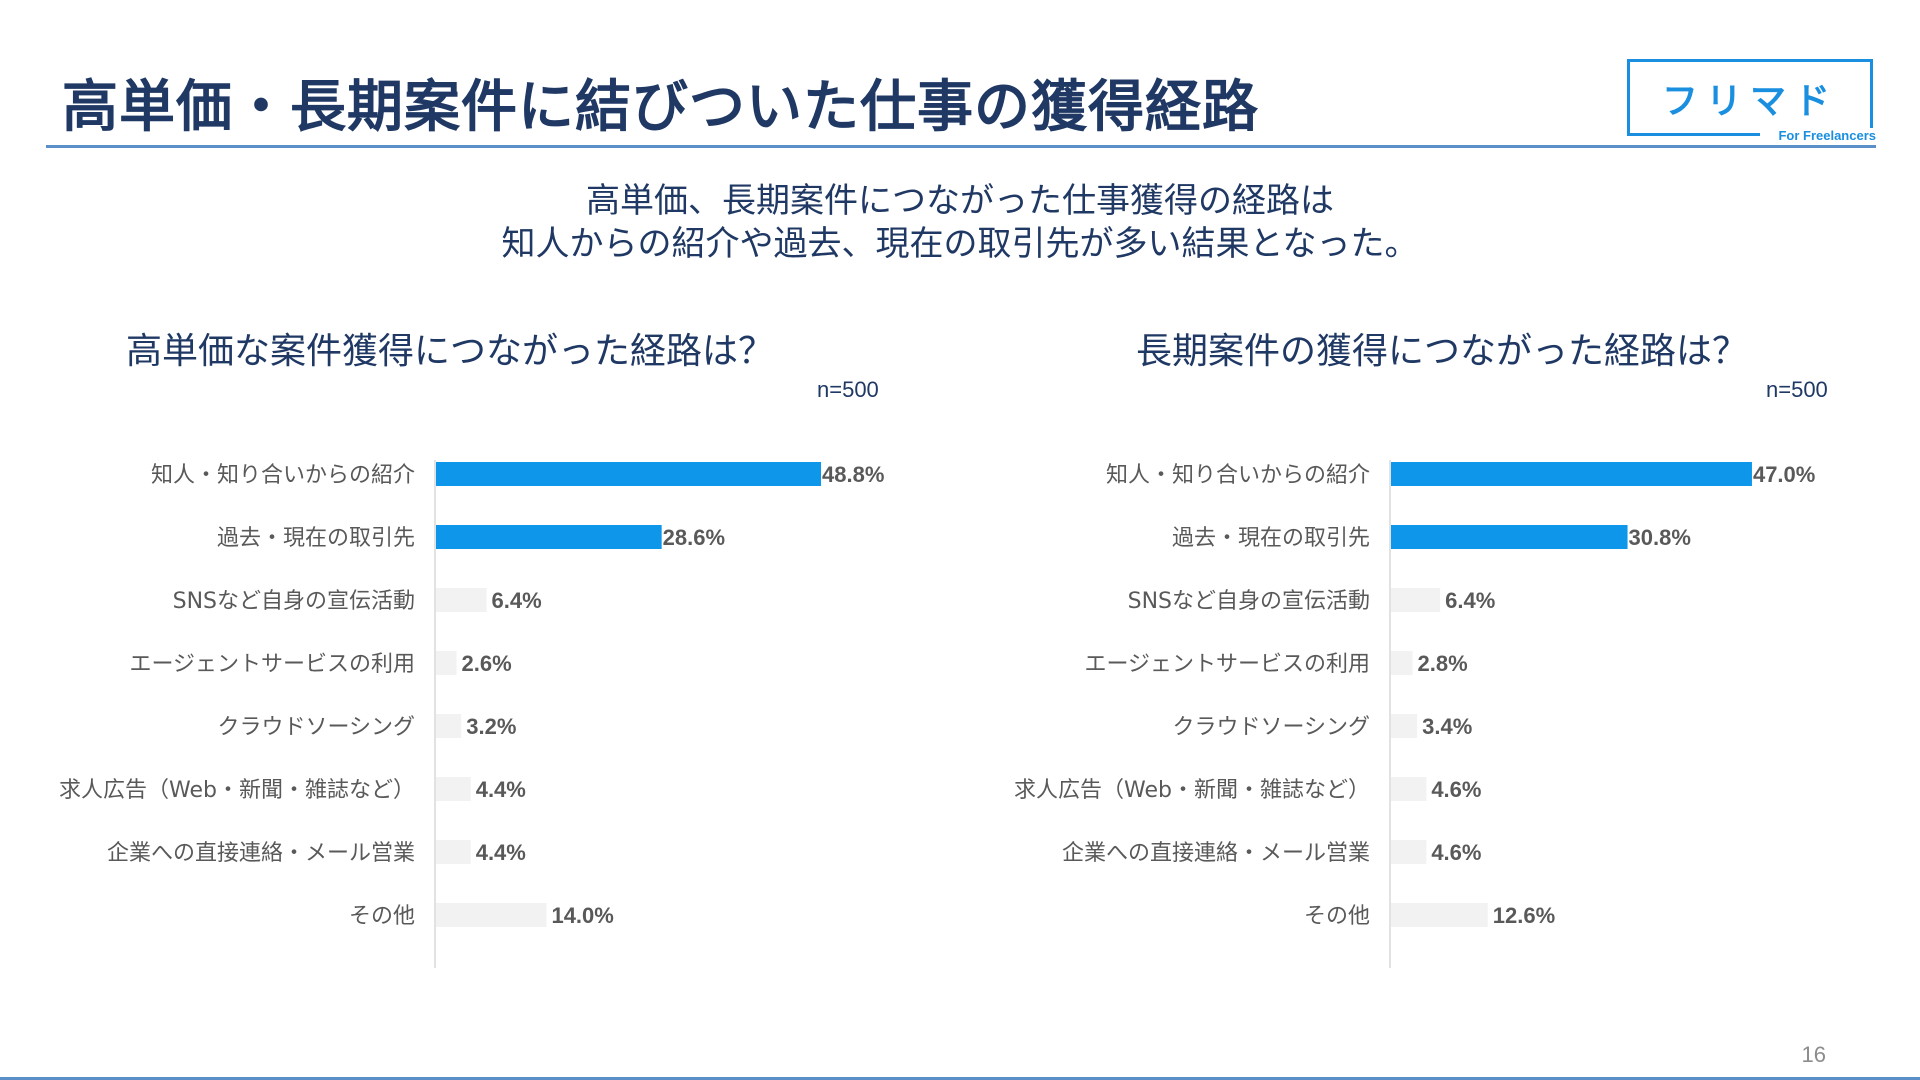 Image resolution: width=1920 pixels, height=1080 pixels. What do you see at coordinates (450, 351) in the screenshot?
I see `chart-1-title: 高単価な案件獲得につながった経路は？` at bounding box center [450, 351].